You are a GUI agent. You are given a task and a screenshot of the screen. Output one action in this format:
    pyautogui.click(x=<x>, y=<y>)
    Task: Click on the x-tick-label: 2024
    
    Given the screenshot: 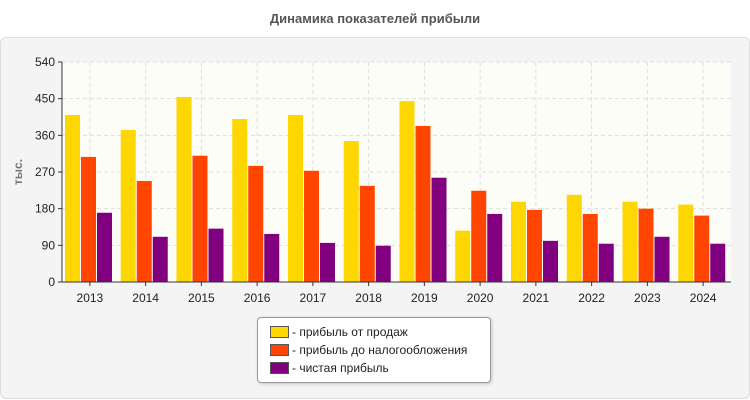 What is the action you would take?
    pyautogui.click(x=703, y=298)
    